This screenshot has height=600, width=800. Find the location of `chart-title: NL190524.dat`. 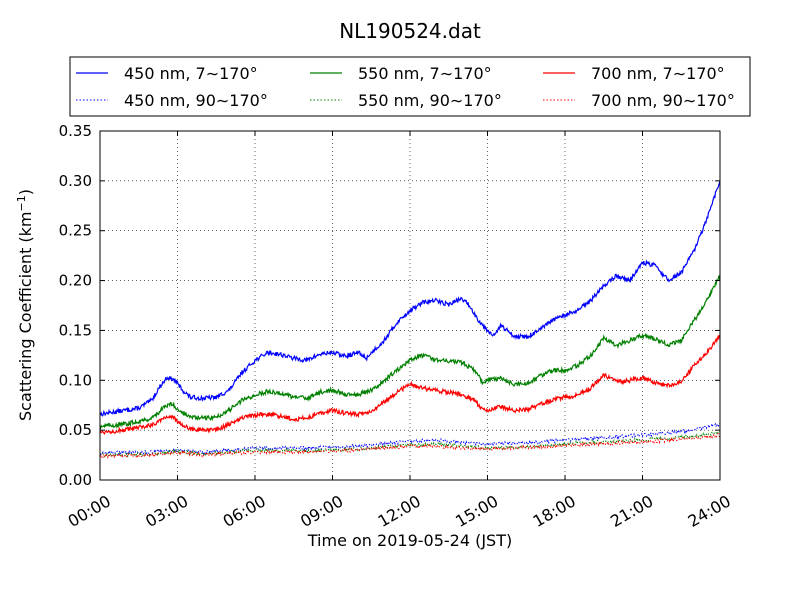

chart-title: NL190524.dat is located at coordinates (410, 31).